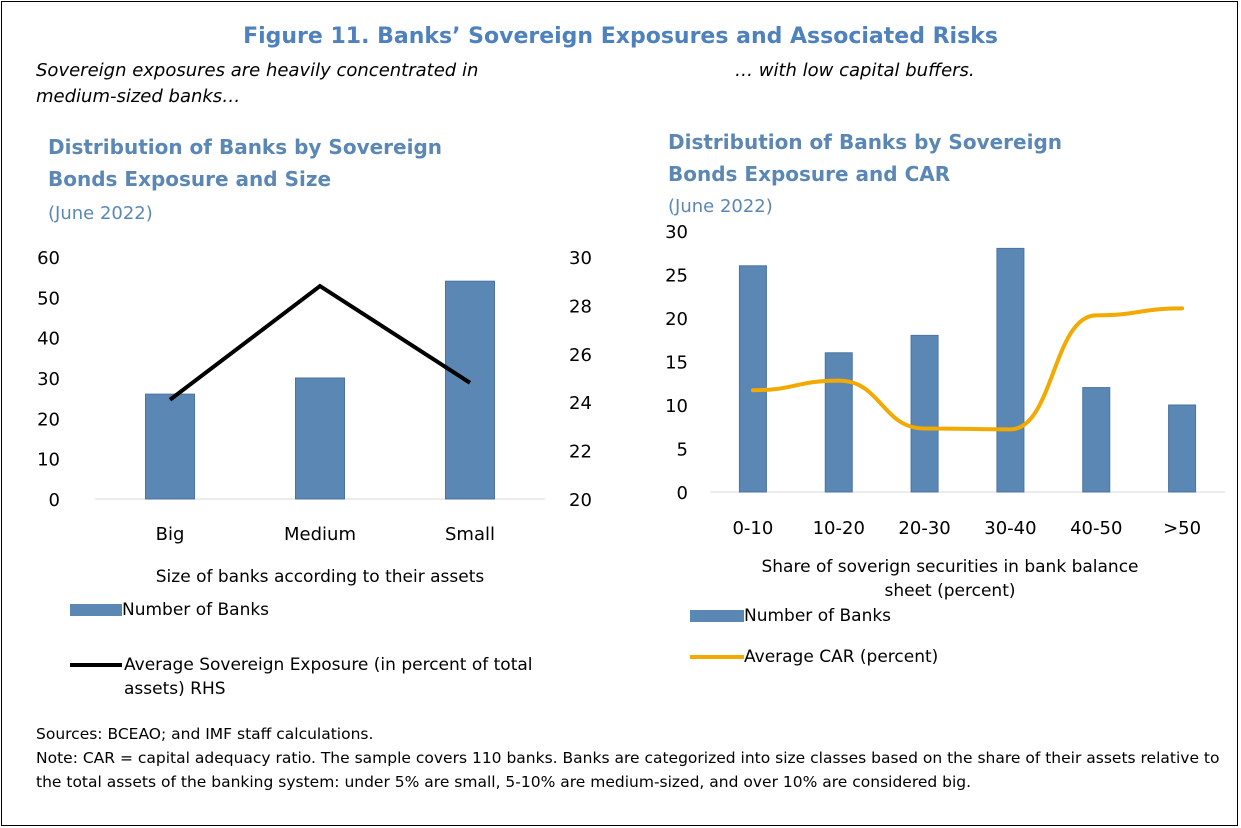  I want to click on line-average-sovereign-exposure, so click(320, 342).